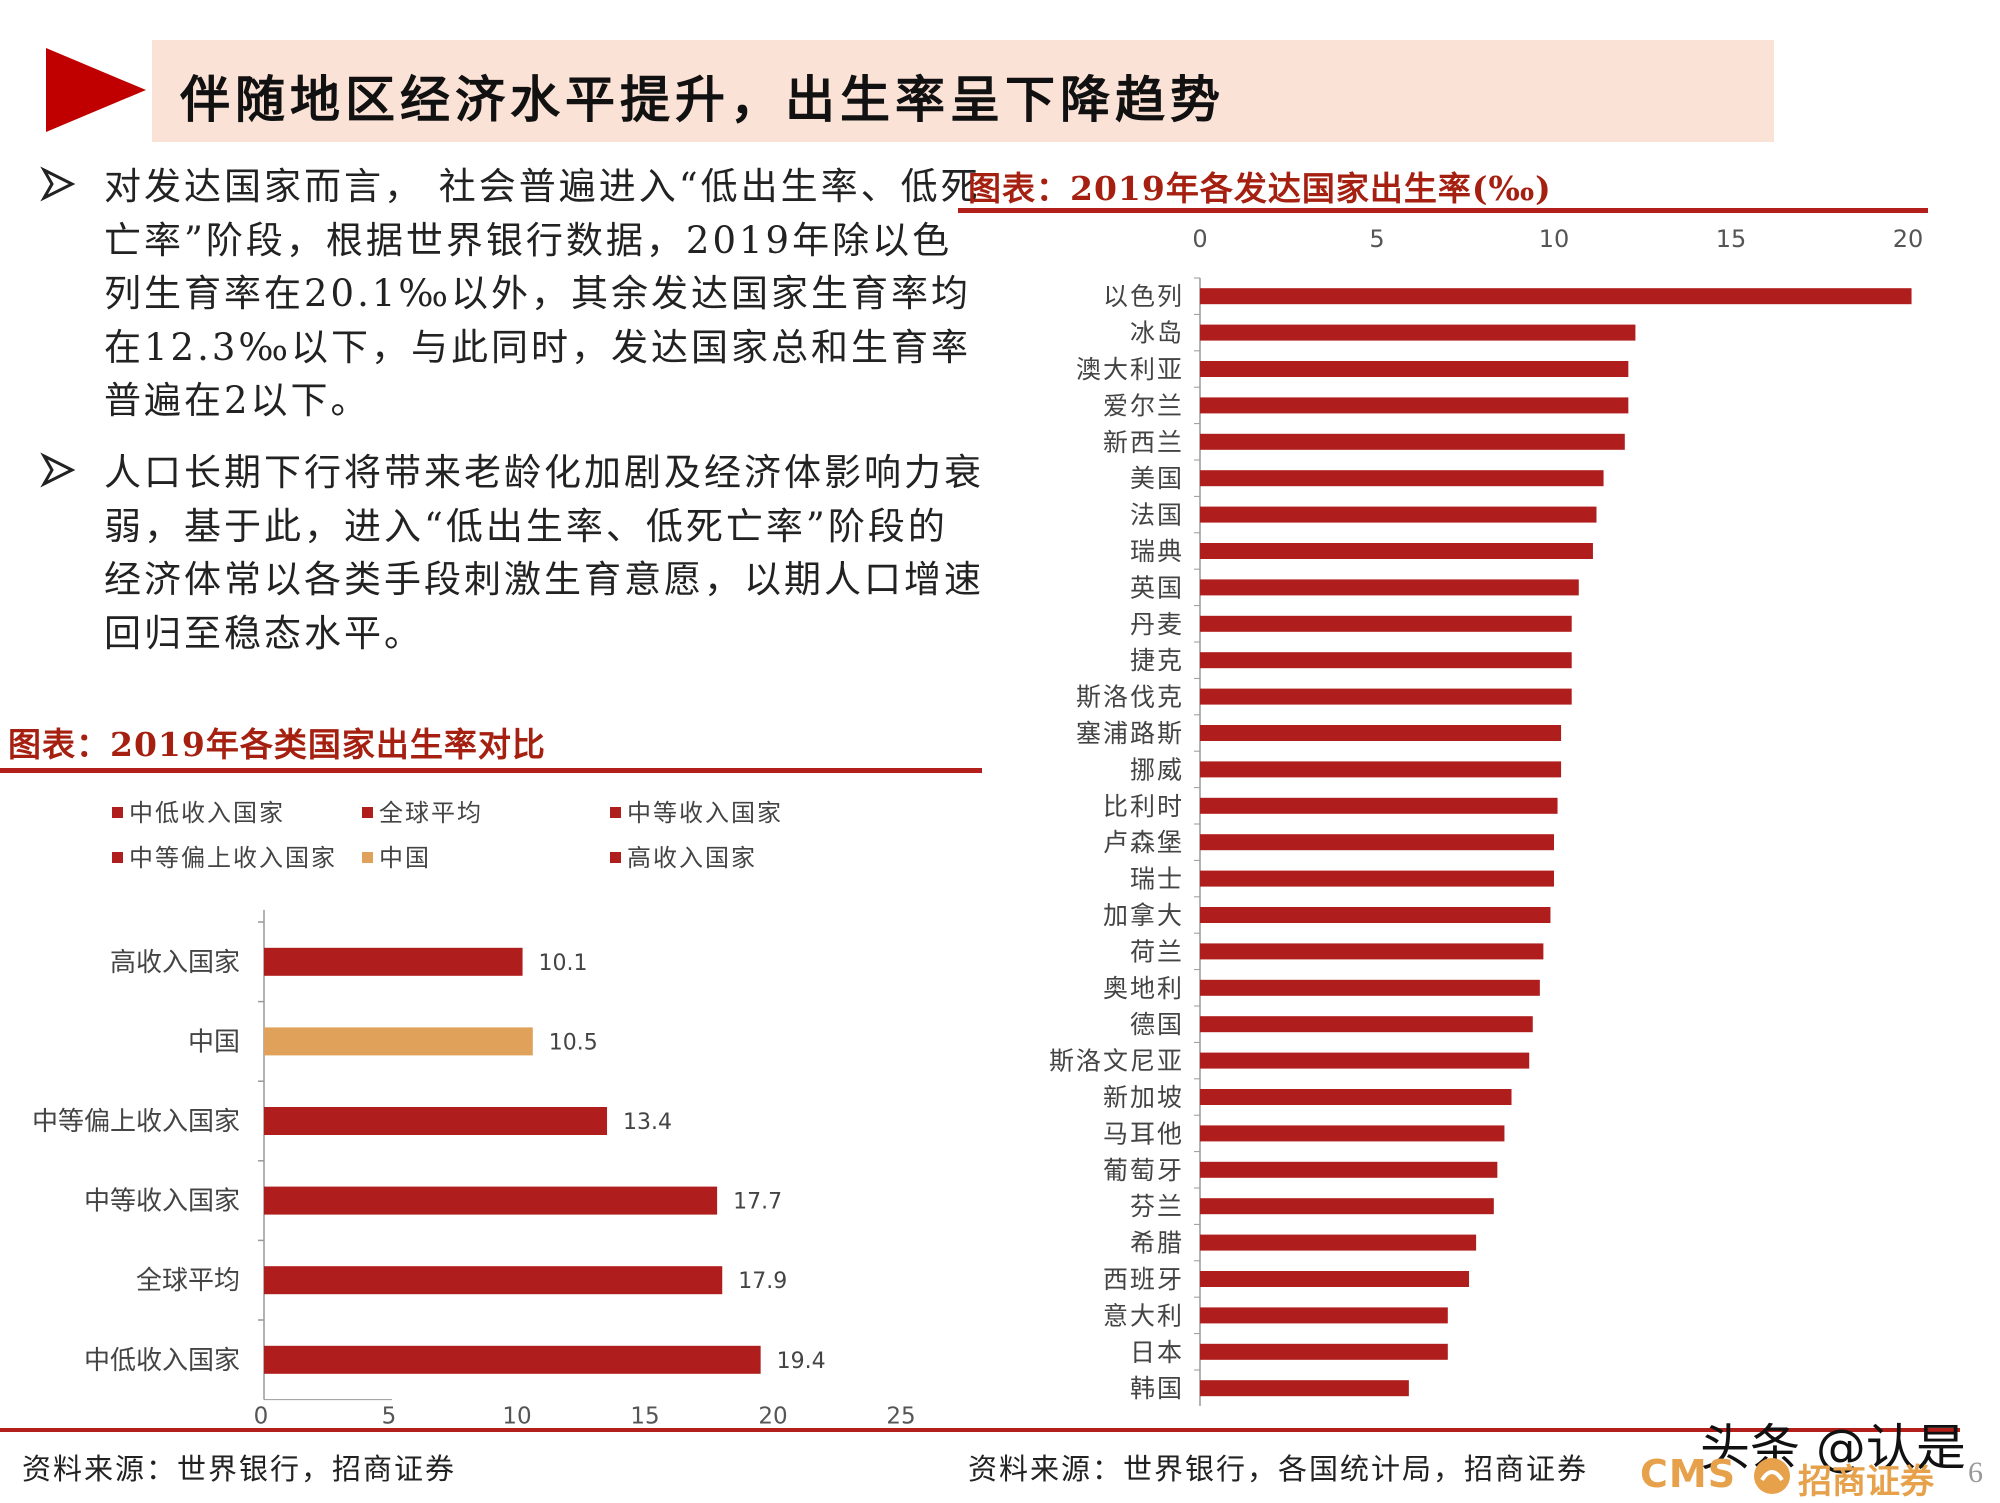 This screenshot has height=1503, width=2000. I want to click on x-tick-label: 10, so click(516, 1417).